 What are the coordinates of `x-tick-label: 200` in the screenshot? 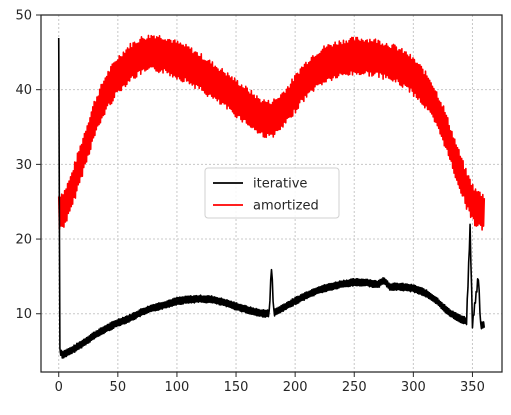 It's located at (295, 387).